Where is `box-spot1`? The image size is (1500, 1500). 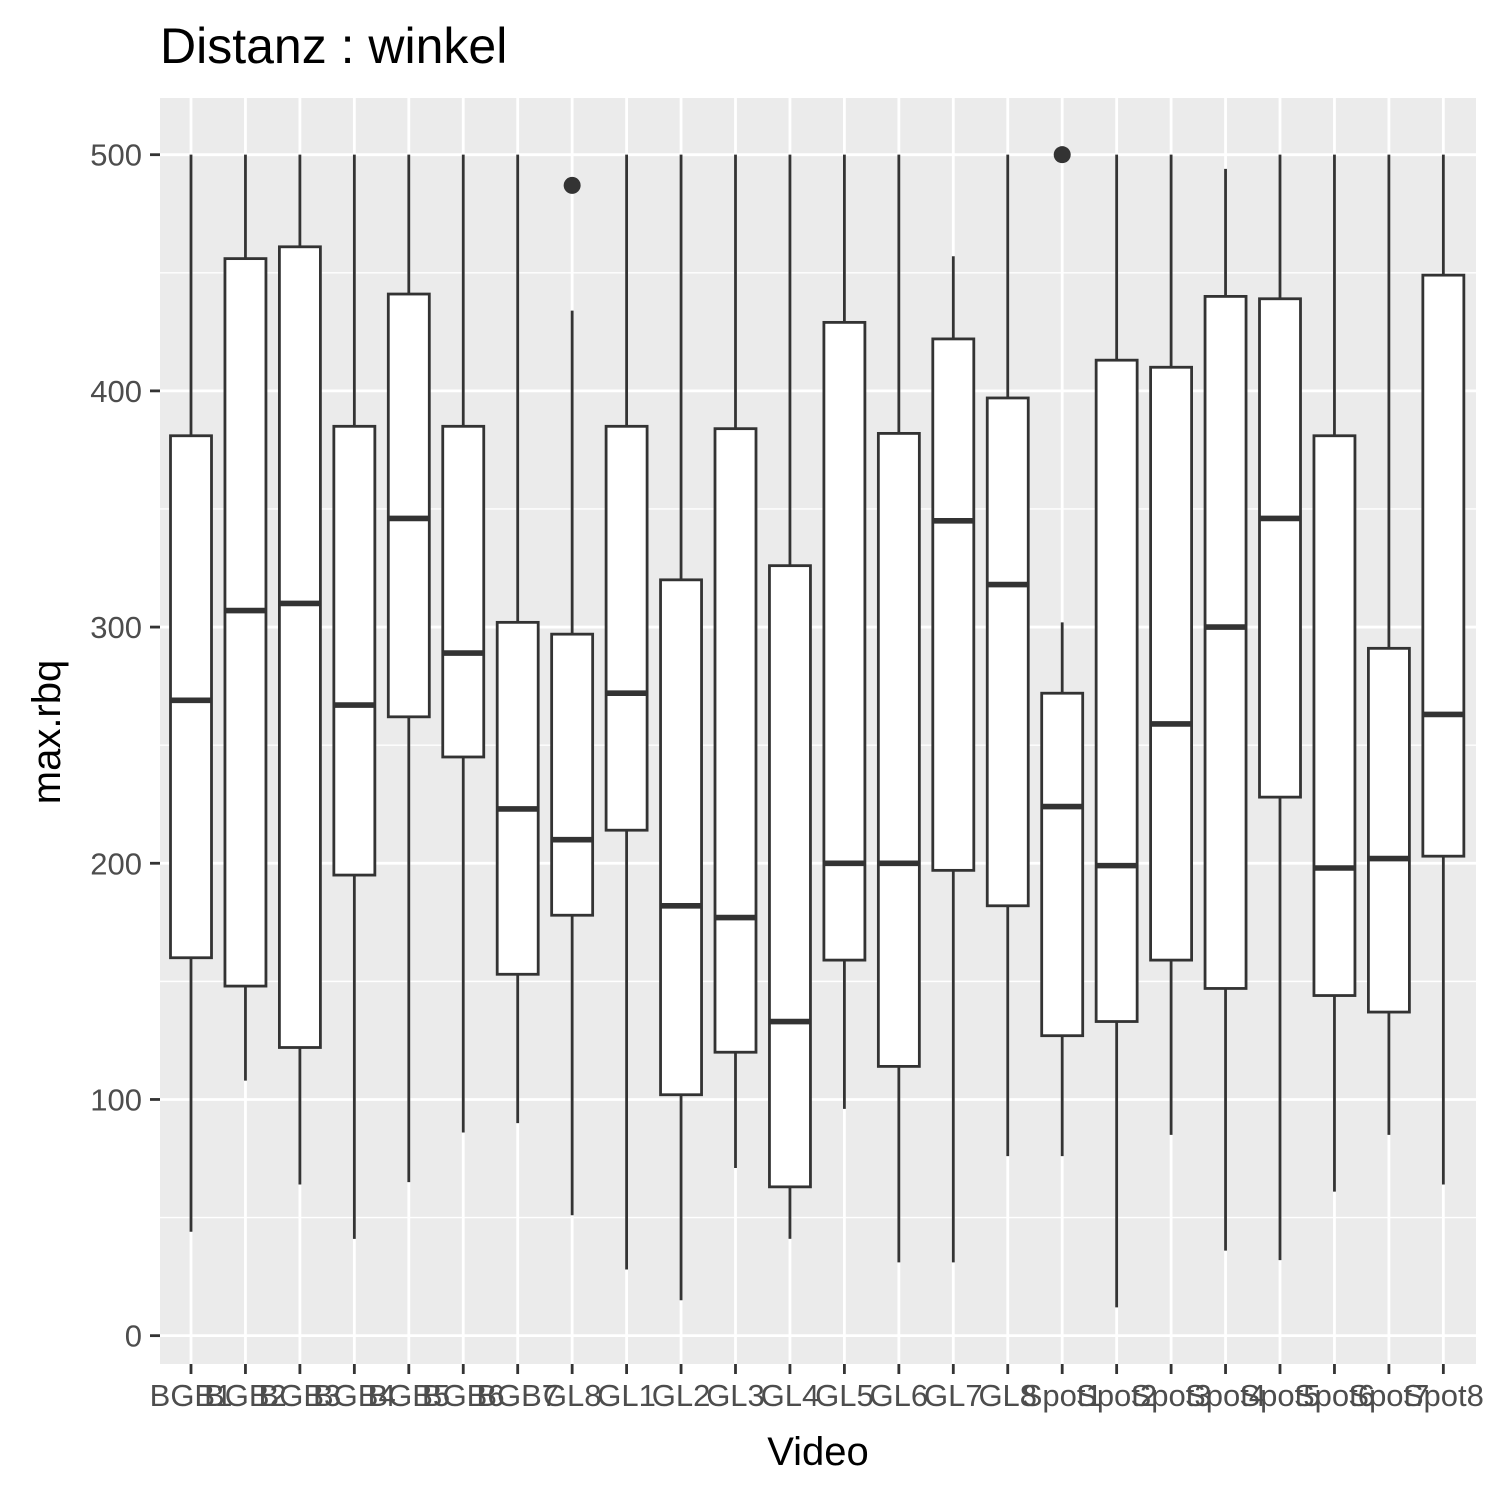 box-spot1 is located at coordinates (1062, 651).